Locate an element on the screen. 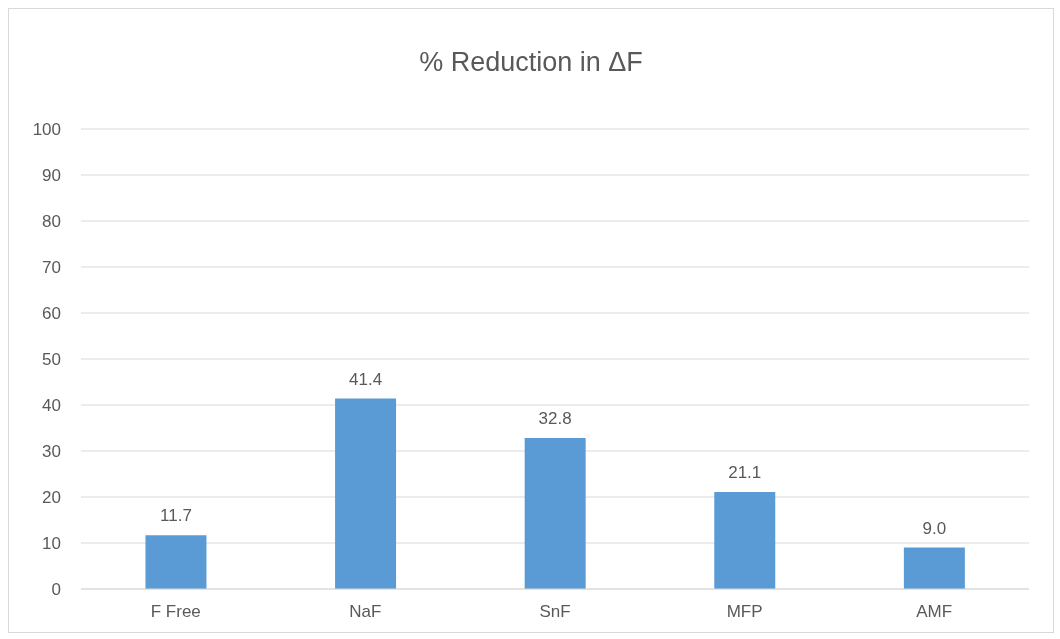  x-tick-label: NaF is located at coordinates (365, 612).